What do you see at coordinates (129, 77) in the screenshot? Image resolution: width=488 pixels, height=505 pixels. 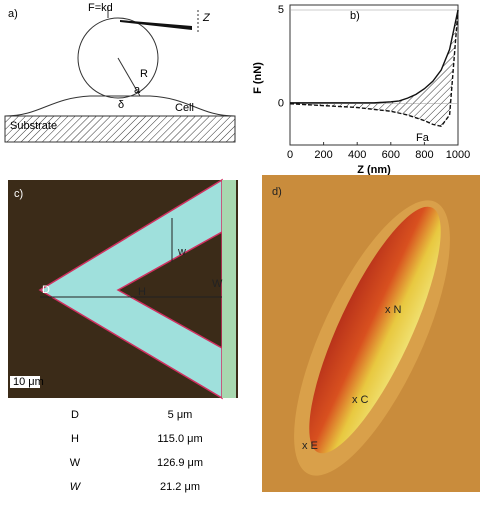 I see `radius-line` at bounding box center [129, 77].